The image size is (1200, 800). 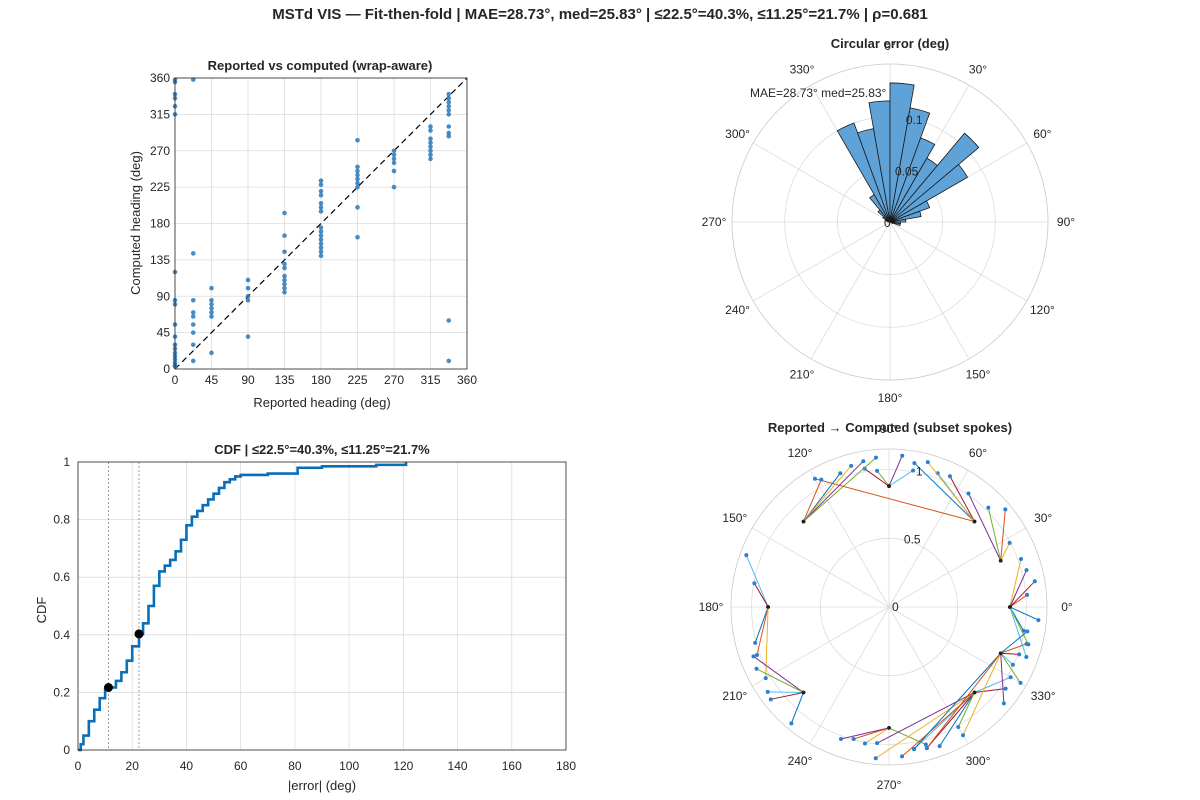 I want to click on cdf-threshold-lines, so click(x=124, y=606).